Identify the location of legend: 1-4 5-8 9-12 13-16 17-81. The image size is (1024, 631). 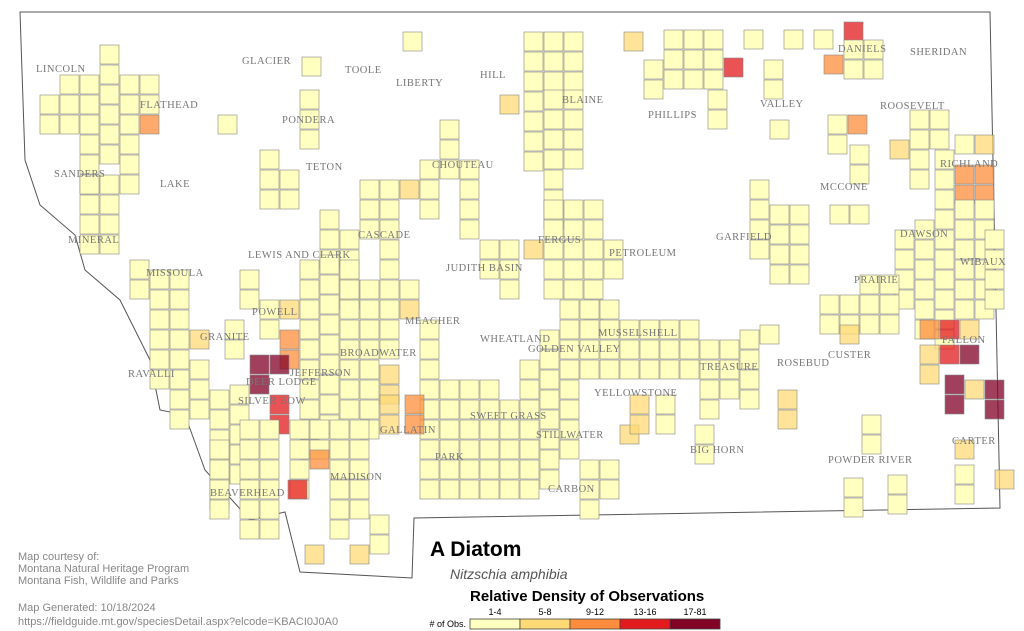
(595, 618).